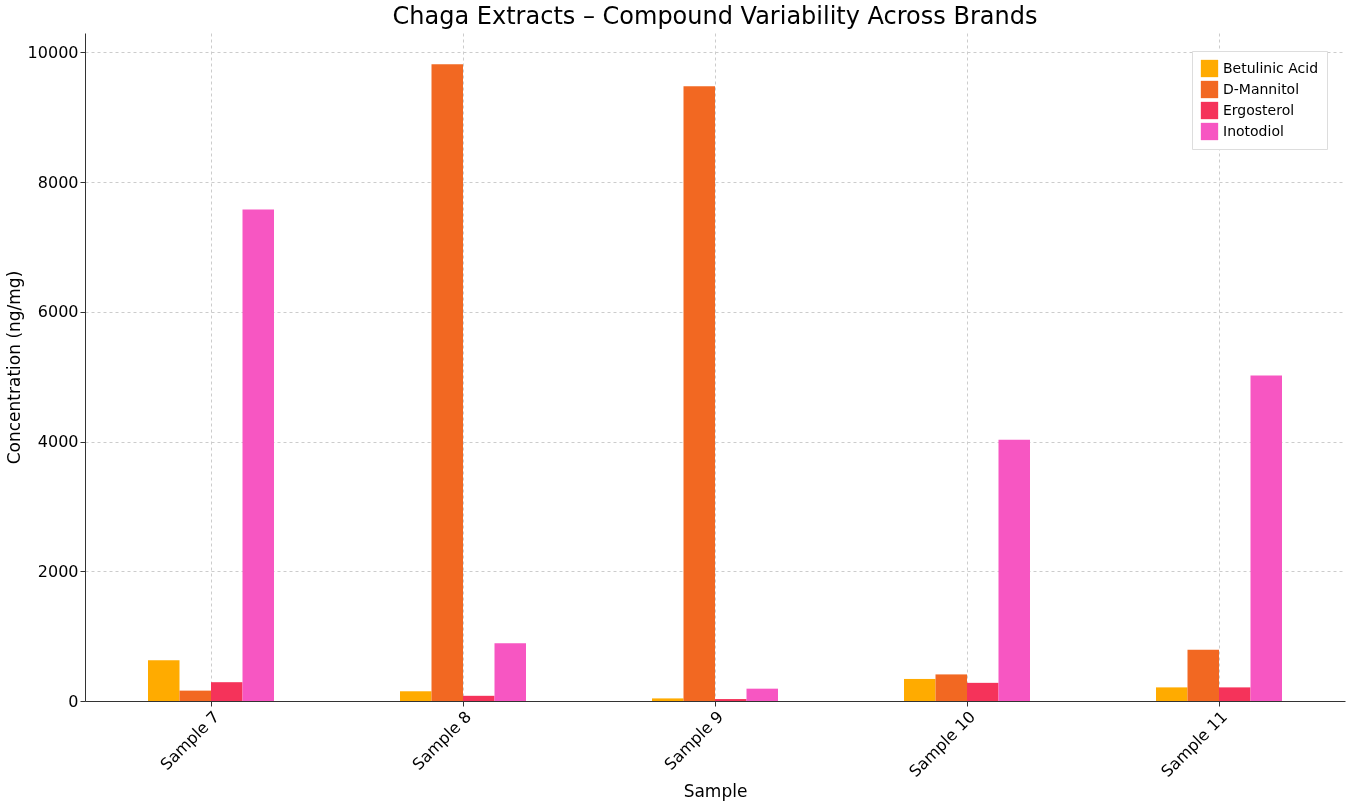  Describe the element at coordinates (1271, 67) in the screenshot. I see `legend-label: Betulinic Acid` at that location.